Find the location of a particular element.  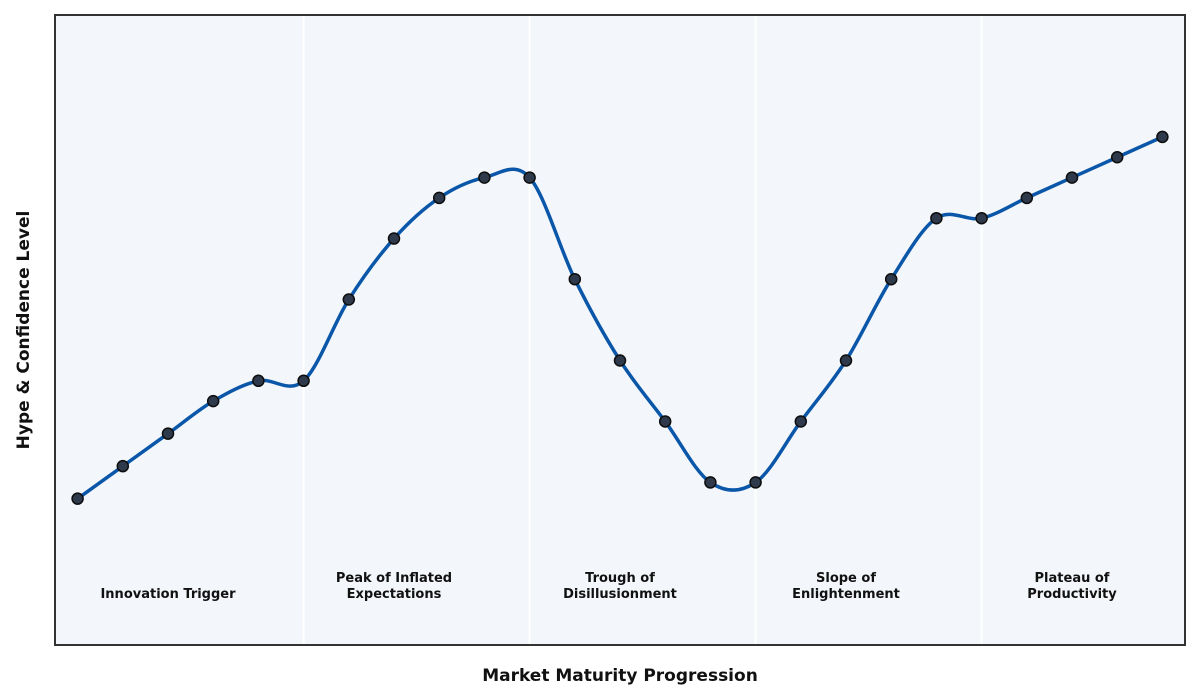

phase-label: Expectations is located at coordinates (394, 594).